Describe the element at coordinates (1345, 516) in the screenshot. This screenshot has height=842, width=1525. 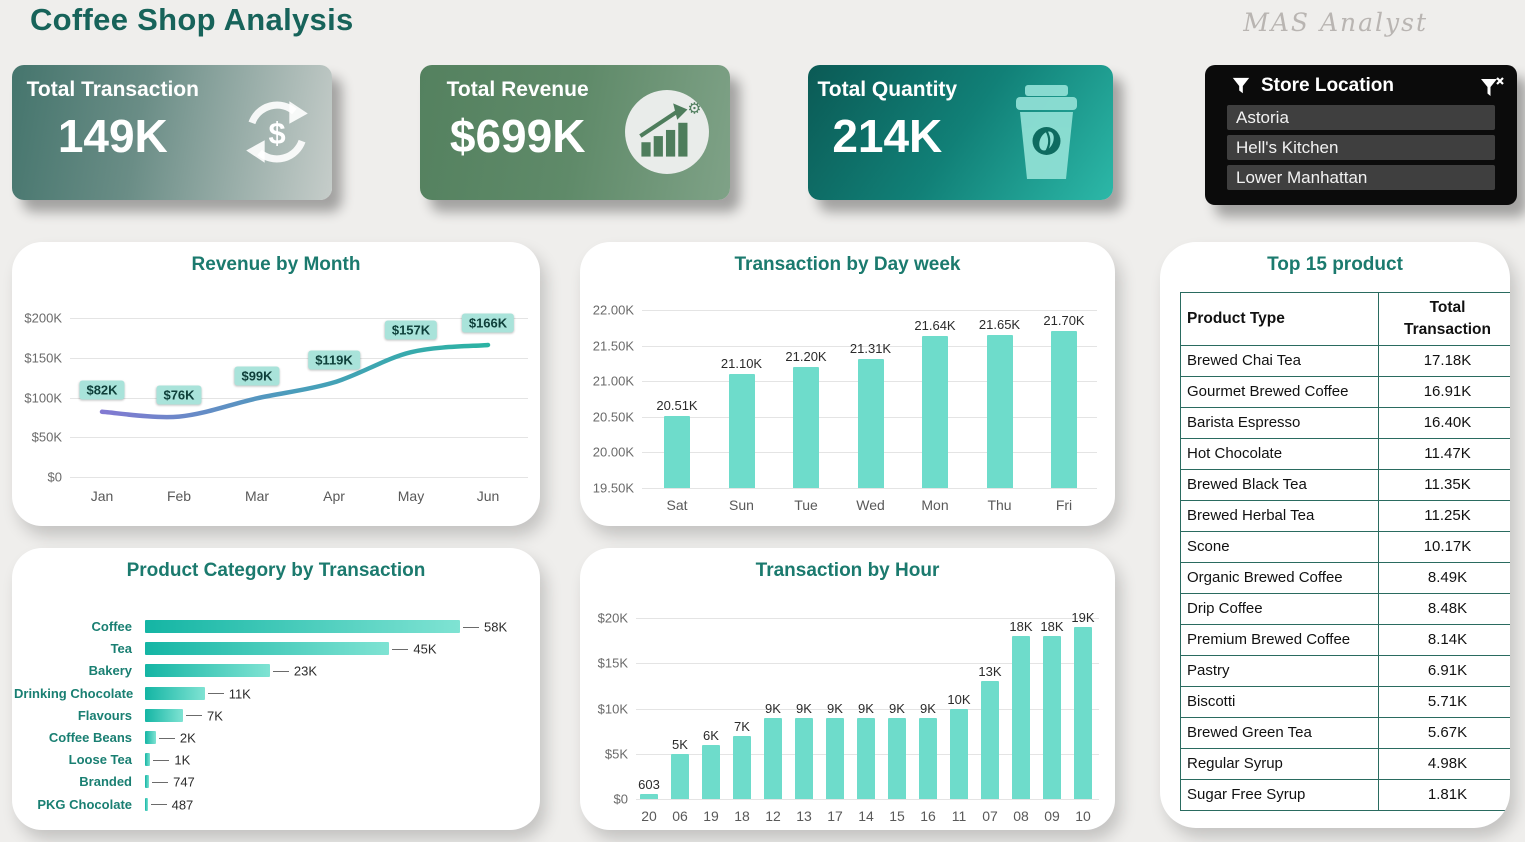
I see `table-row: Brewed Herbal Tea 11.25K` at that location.